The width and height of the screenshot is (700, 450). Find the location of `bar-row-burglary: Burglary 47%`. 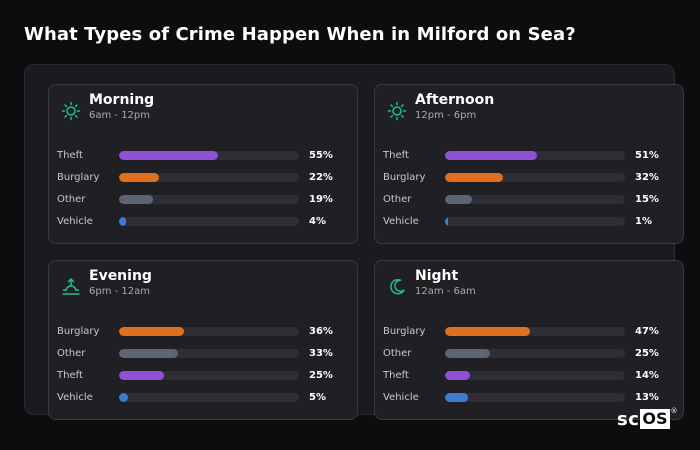

bar-row-burglary: Burglary 47% is located at coordinates (529, 332).